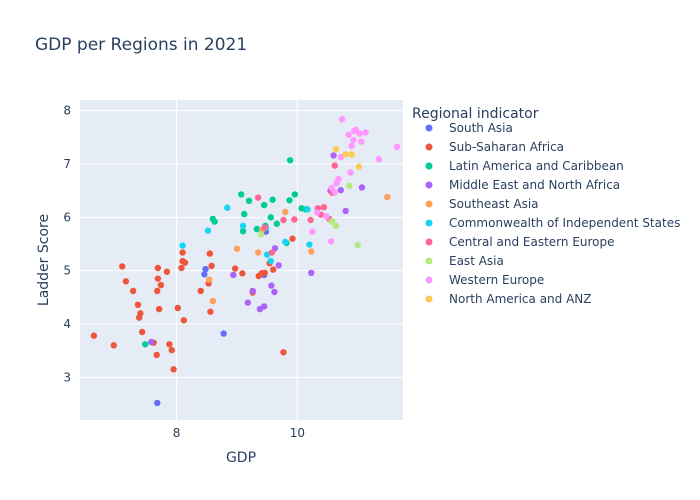 Image resolution: width=700 pixels, height=500 pixels. I want to click on legend-label: Central and Eastern Europe, so click(532, 242).